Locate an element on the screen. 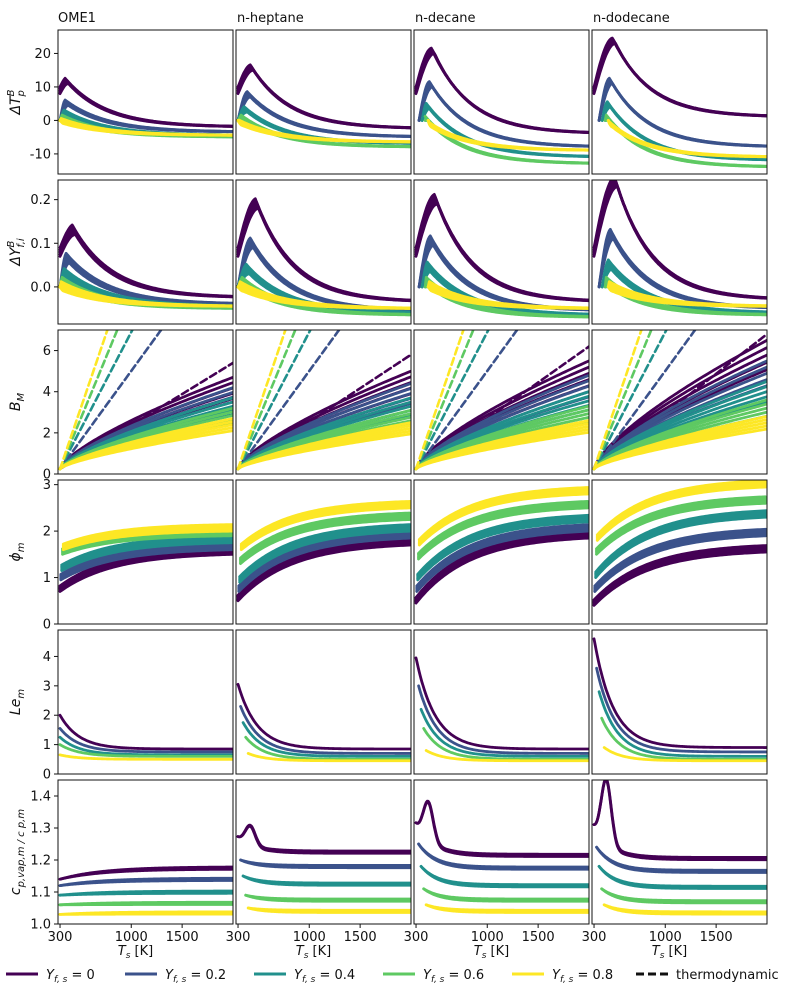 Image resolution: width=789 pixels, height=991 pixels. panel-dTp-n-heptane is located at coordinates (323, 102).